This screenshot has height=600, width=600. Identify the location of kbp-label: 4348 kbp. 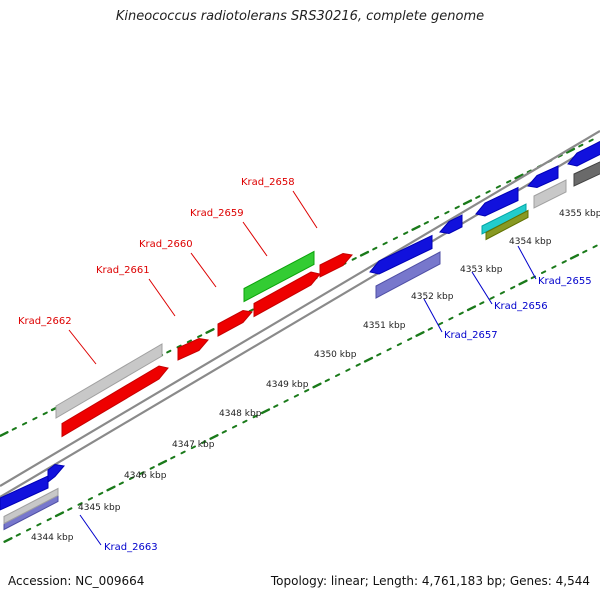
(240, 414).